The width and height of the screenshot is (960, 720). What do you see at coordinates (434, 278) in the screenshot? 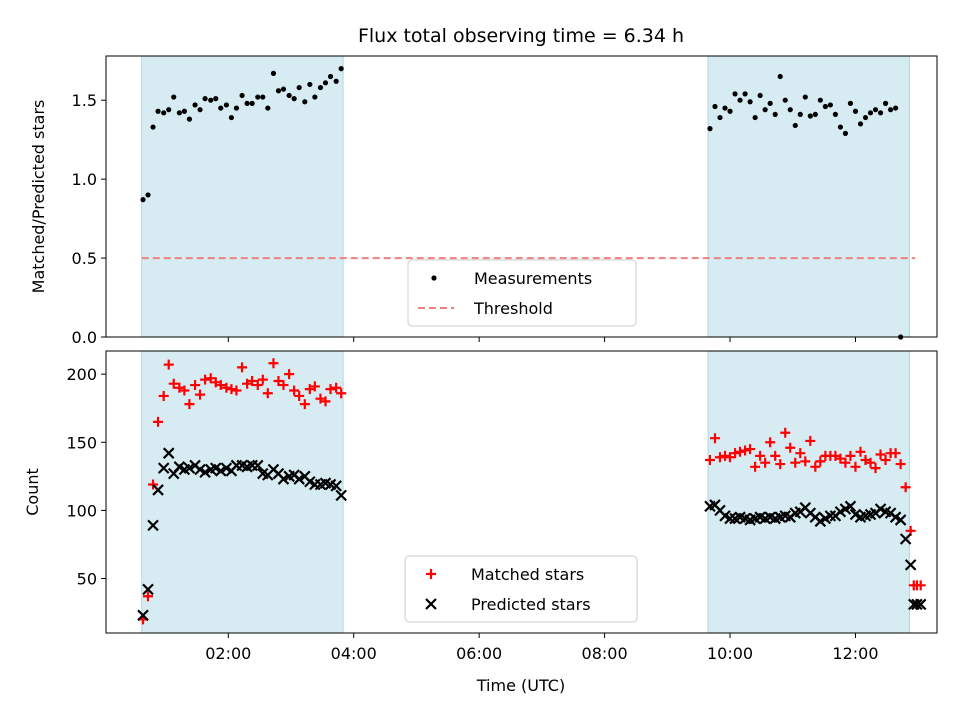
I see `measurements-legend-marker` at bounding box center [434, 278].